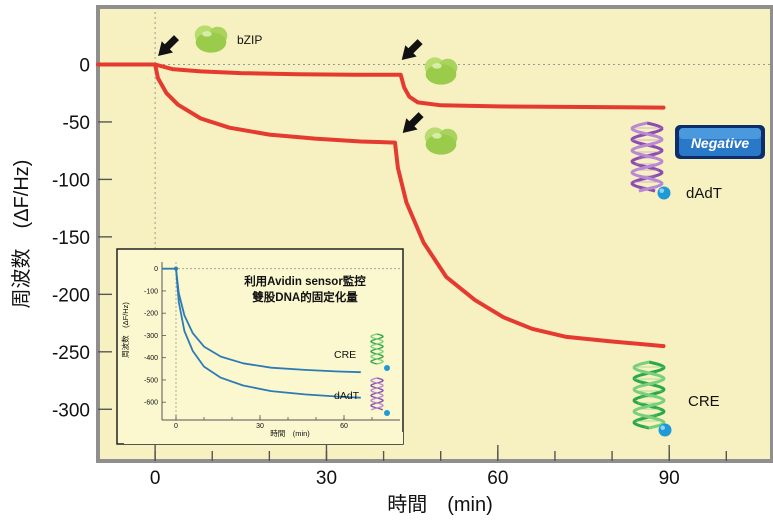  What do you see at coordinates (344, 426) in the screenshot?
I see `inset-x-tick-label: 60` at bounding box center [344, 426].